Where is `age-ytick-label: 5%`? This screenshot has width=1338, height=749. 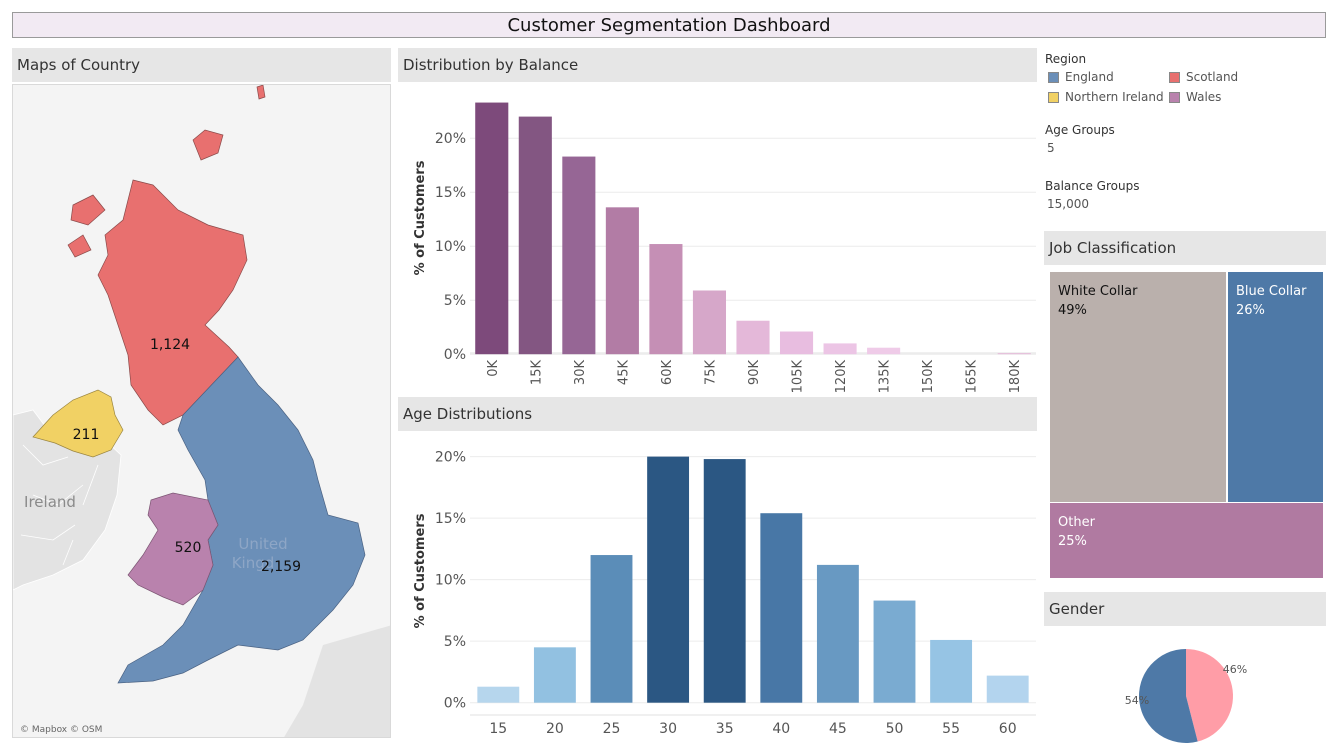 age-ytick-label: 5% is located at coordinates (455, 642).